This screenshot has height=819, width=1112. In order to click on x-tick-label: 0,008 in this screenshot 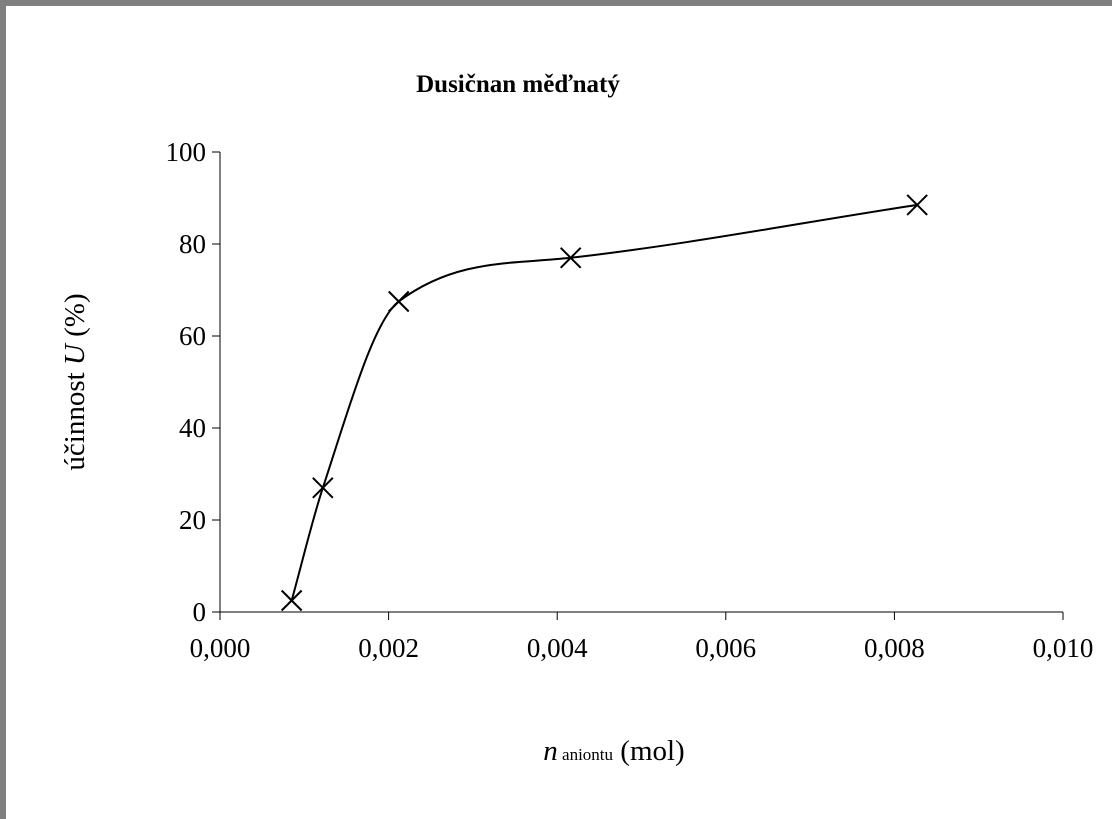, I will do `click(894, 648)`.